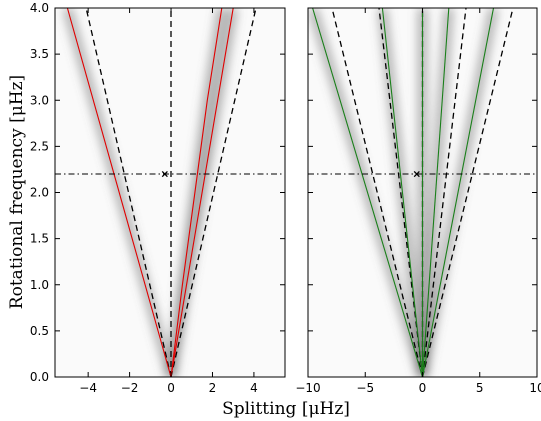 This screenshot has width=541, height=421. Describe the element at coordinates (39, 8) in the screenshot. I see `left-ytick-label: 4.0` at that location.